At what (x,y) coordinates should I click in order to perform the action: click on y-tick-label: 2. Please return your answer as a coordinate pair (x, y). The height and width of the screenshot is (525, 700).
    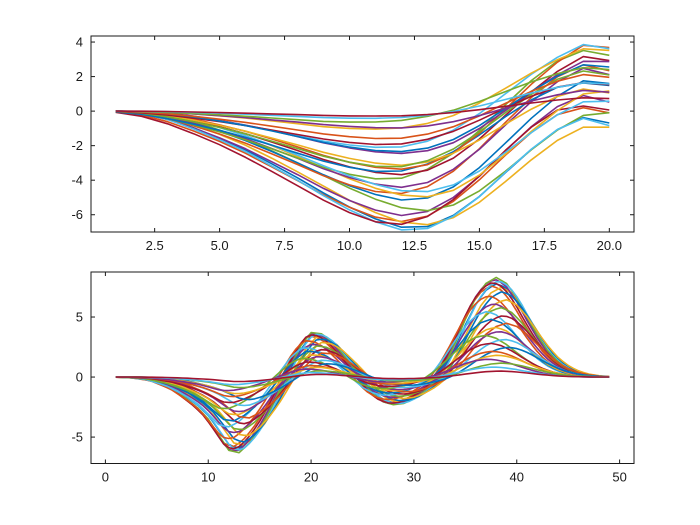
    Looking at the image, I should click on (79, 76).